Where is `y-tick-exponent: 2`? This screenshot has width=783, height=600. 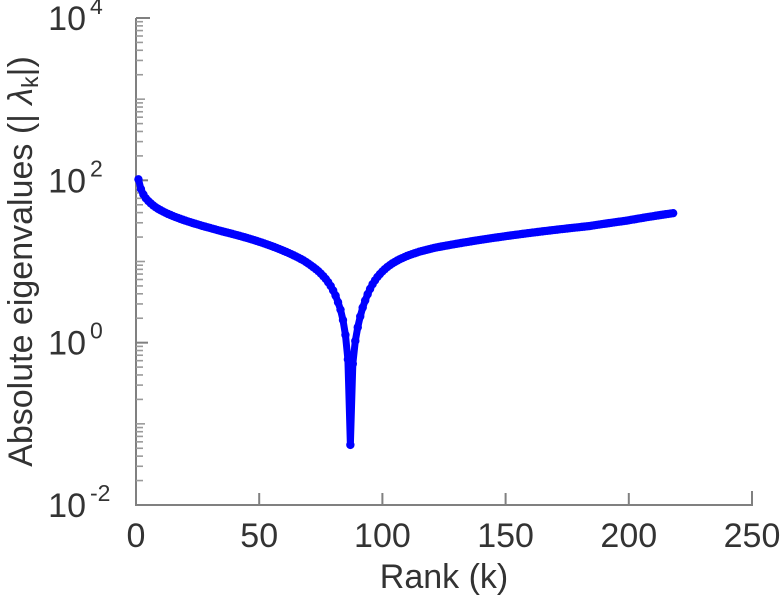
y-tick-exponent: 2 is located at coordinates (96, 168).